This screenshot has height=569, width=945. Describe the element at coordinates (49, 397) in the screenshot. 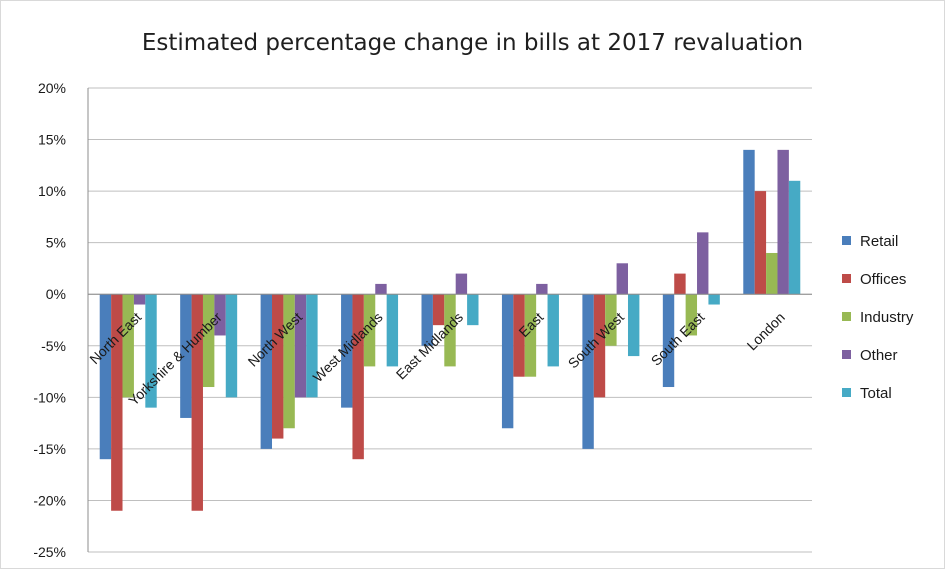

I see `y-tick-label: -10%` at that location.